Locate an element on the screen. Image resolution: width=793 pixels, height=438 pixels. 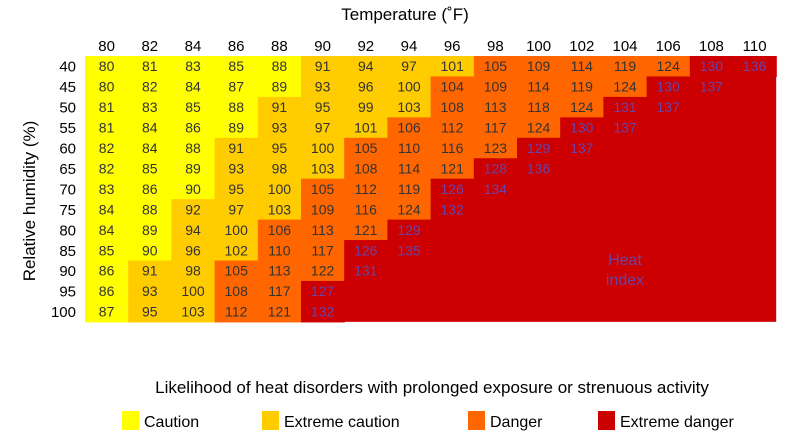
cell-value-label: 136 is located at coordinates (539, 168).